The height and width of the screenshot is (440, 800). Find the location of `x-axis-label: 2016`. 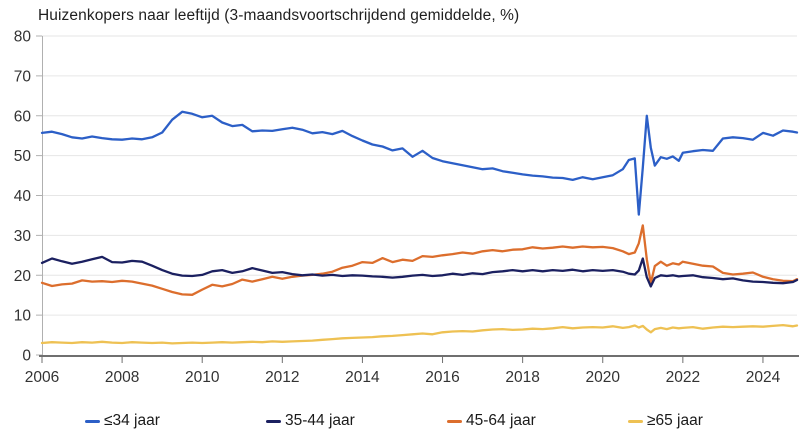

x-axis-label: 2016 is located at coordinates (442, 377).